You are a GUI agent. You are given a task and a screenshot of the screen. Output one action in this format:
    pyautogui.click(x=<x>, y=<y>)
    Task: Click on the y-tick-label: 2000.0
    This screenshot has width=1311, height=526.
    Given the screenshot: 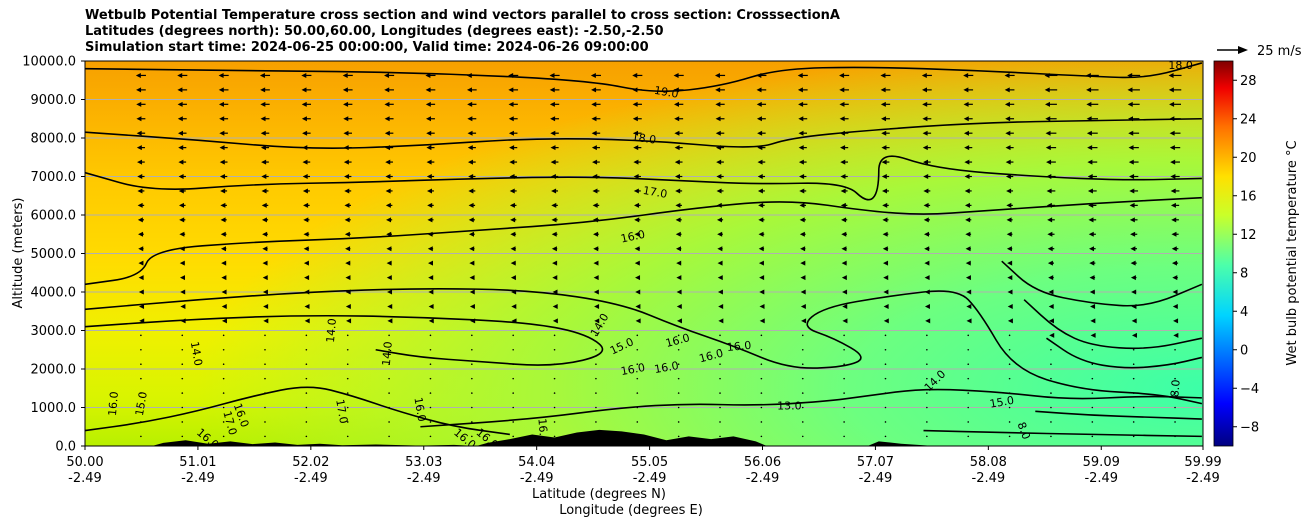 What is the action you would take?
    pyautogui.click(x=54, y=370)
    